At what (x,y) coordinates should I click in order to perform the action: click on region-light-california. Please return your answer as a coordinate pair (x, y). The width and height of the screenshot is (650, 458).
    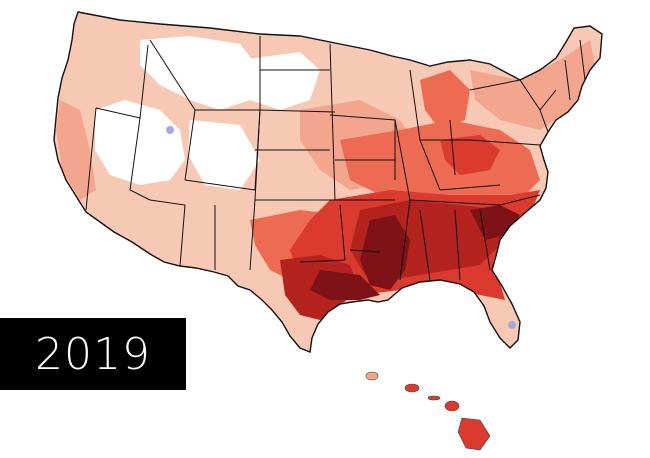
    Looking at the image, I should click on (76, 150).